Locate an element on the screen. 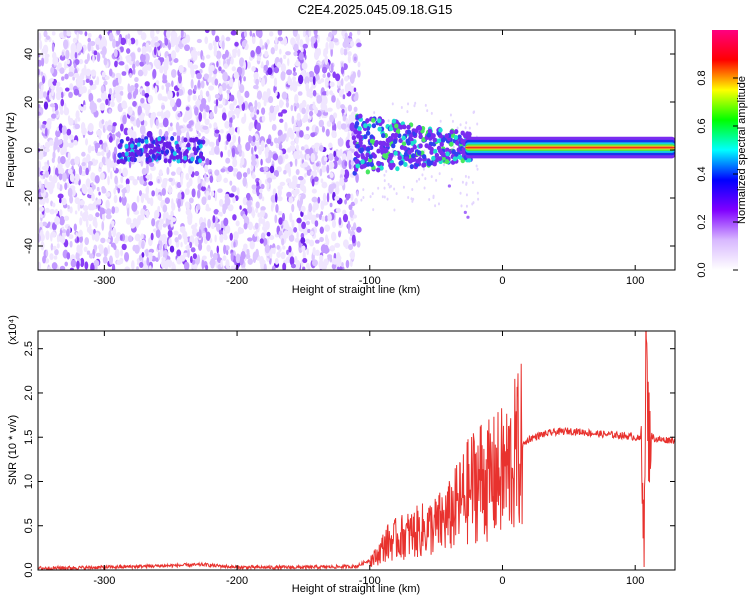 The image size is (750, 600). colorbar-tick-label: 0.0 is located at coordinates (702, 269).